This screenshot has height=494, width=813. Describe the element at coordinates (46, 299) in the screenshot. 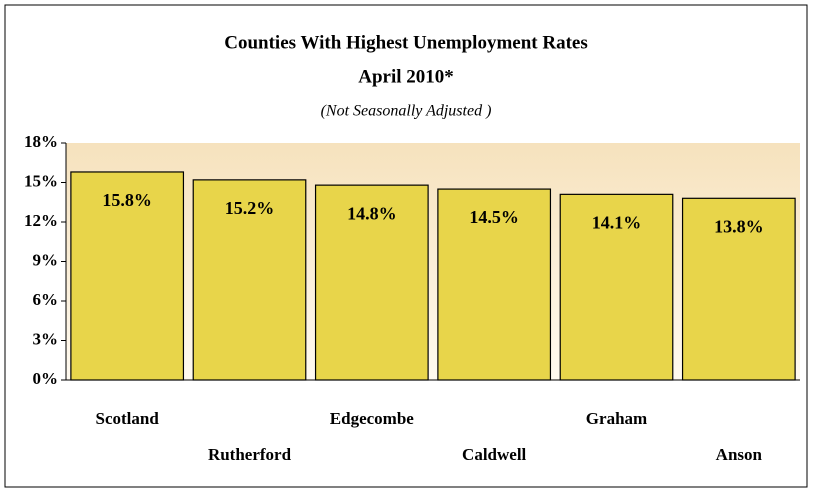

I see `y-tick-label: 6%` at that location.